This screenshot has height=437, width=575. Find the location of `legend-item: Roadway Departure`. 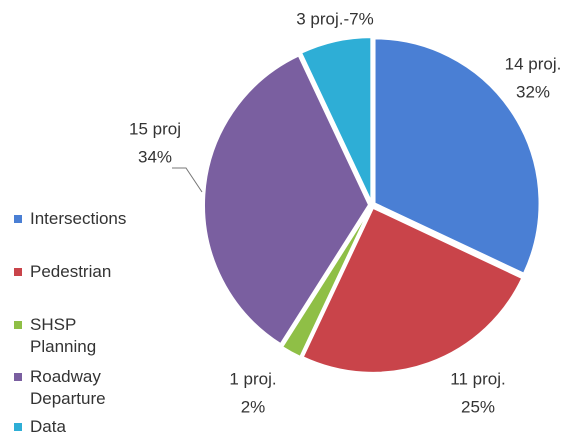

legend-item: Roadway Departure is located at coordinates (79, 388).